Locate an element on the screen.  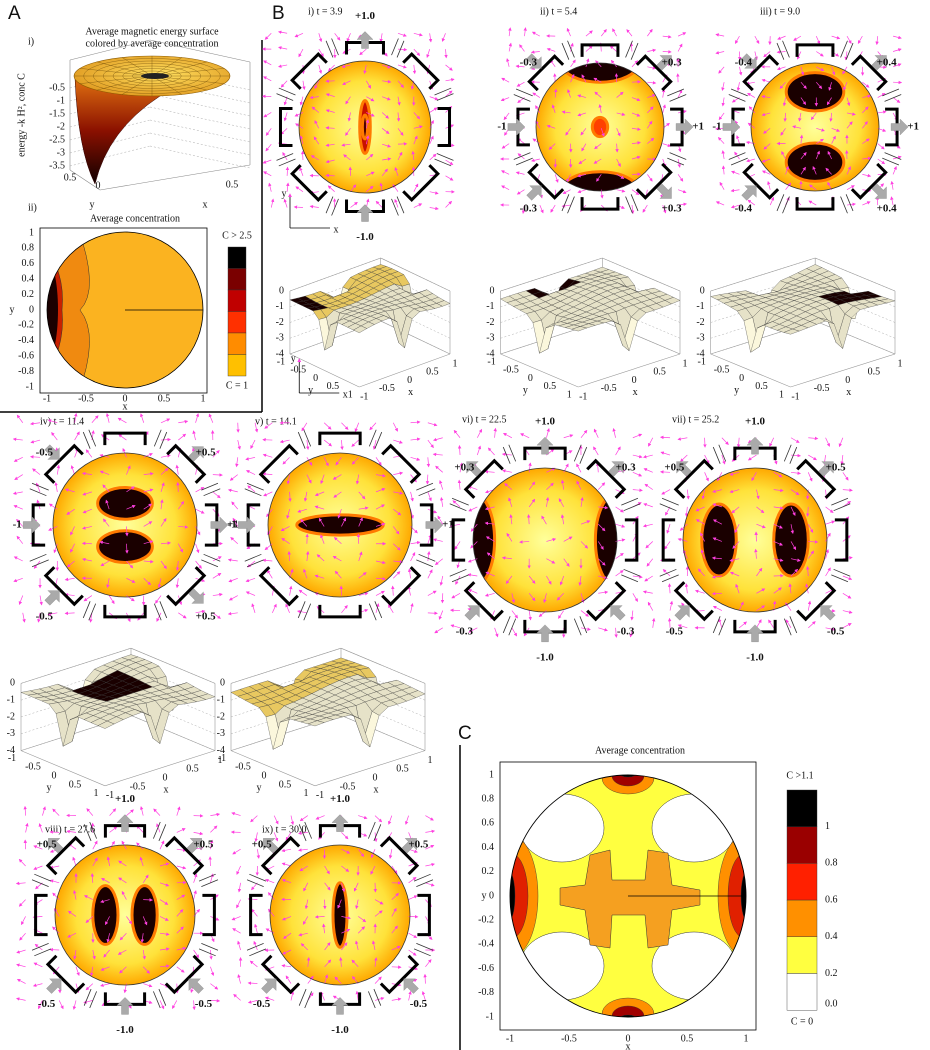
y-tick-label: 1 is located at coordinates (569, 394).